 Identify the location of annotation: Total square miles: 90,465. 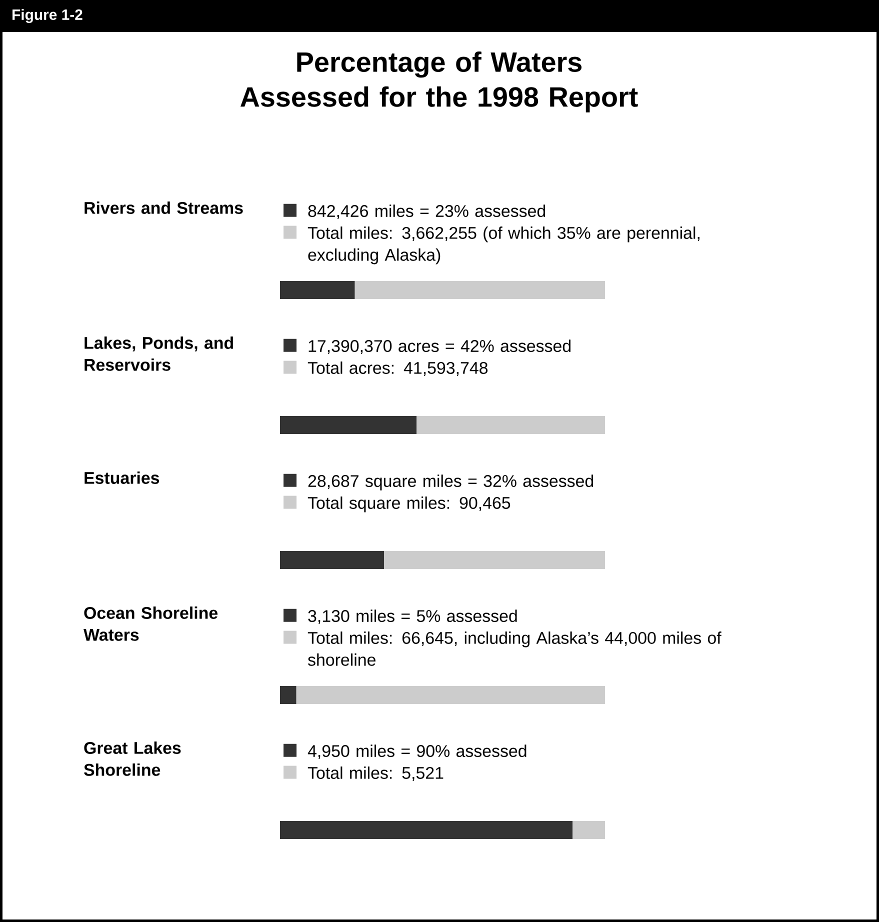
(409, 504).